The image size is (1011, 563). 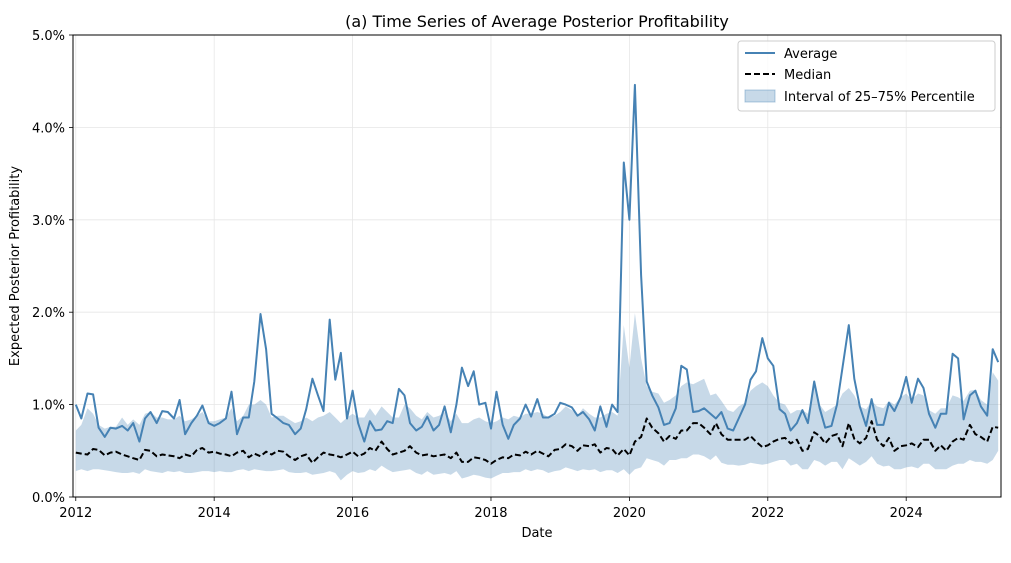 I want to click on series-line-median, so click(x=537, y=441).